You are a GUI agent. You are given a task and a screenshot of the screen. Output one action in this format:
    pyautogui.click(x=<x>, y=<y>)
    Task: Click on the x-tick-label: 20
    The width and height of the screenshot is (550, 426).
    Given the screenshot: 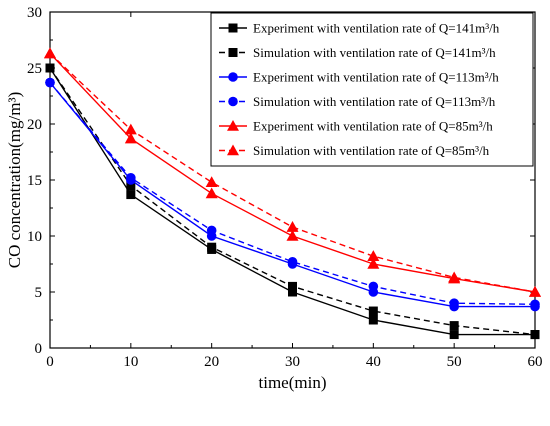 What is the action you would take?
    pyautogui.click(x=211, y=362)
    